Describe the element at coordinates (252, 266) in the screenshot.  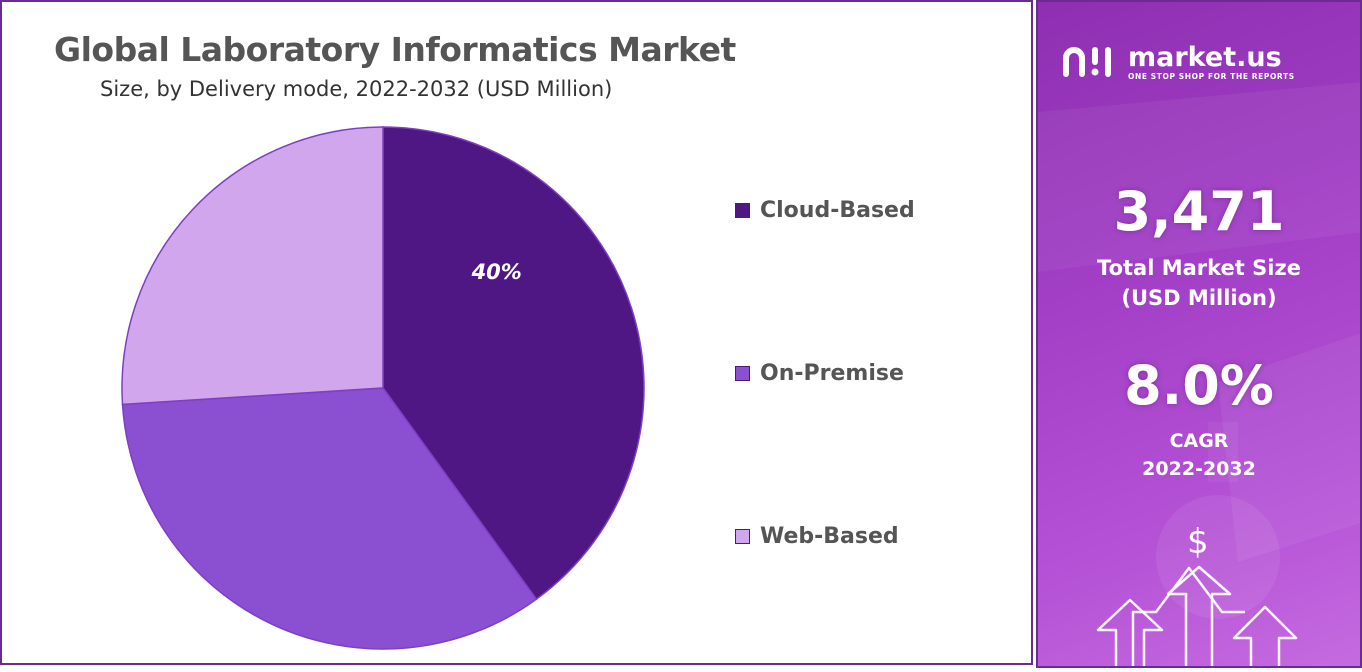
I see `pie-slice-web-based` at that location.